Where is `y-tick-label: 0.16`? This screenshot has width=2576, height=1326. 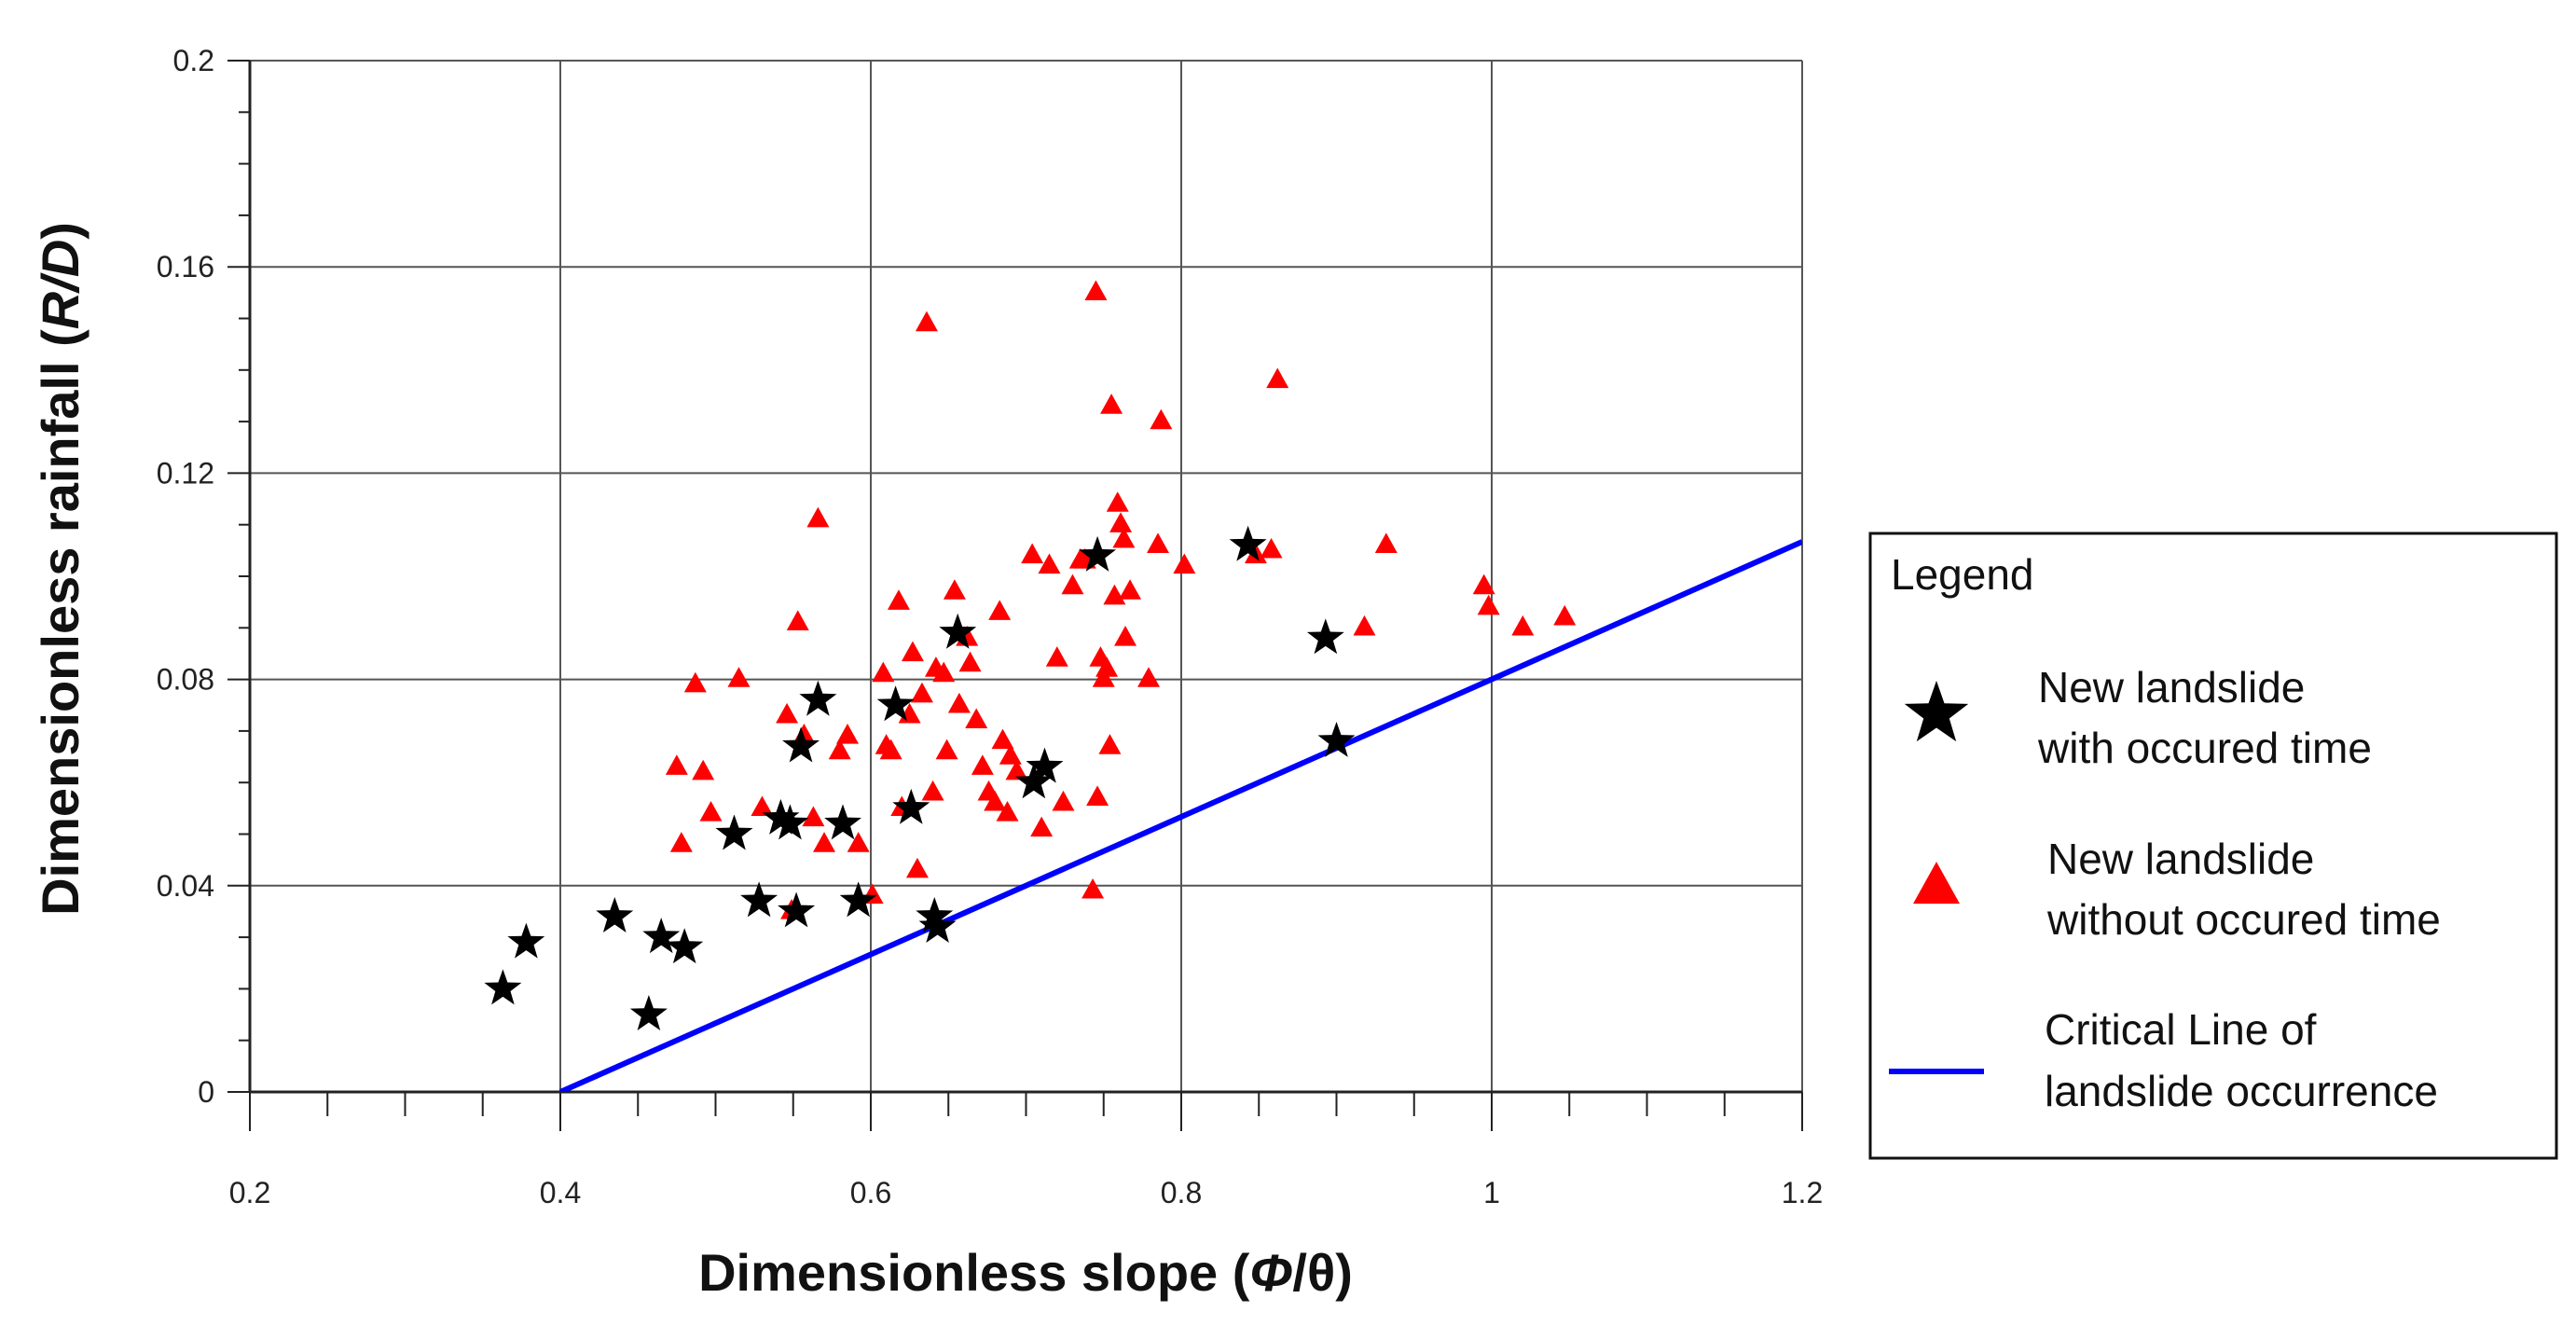 y-tick-label: 0.16 is located at coordinates (185, 267).